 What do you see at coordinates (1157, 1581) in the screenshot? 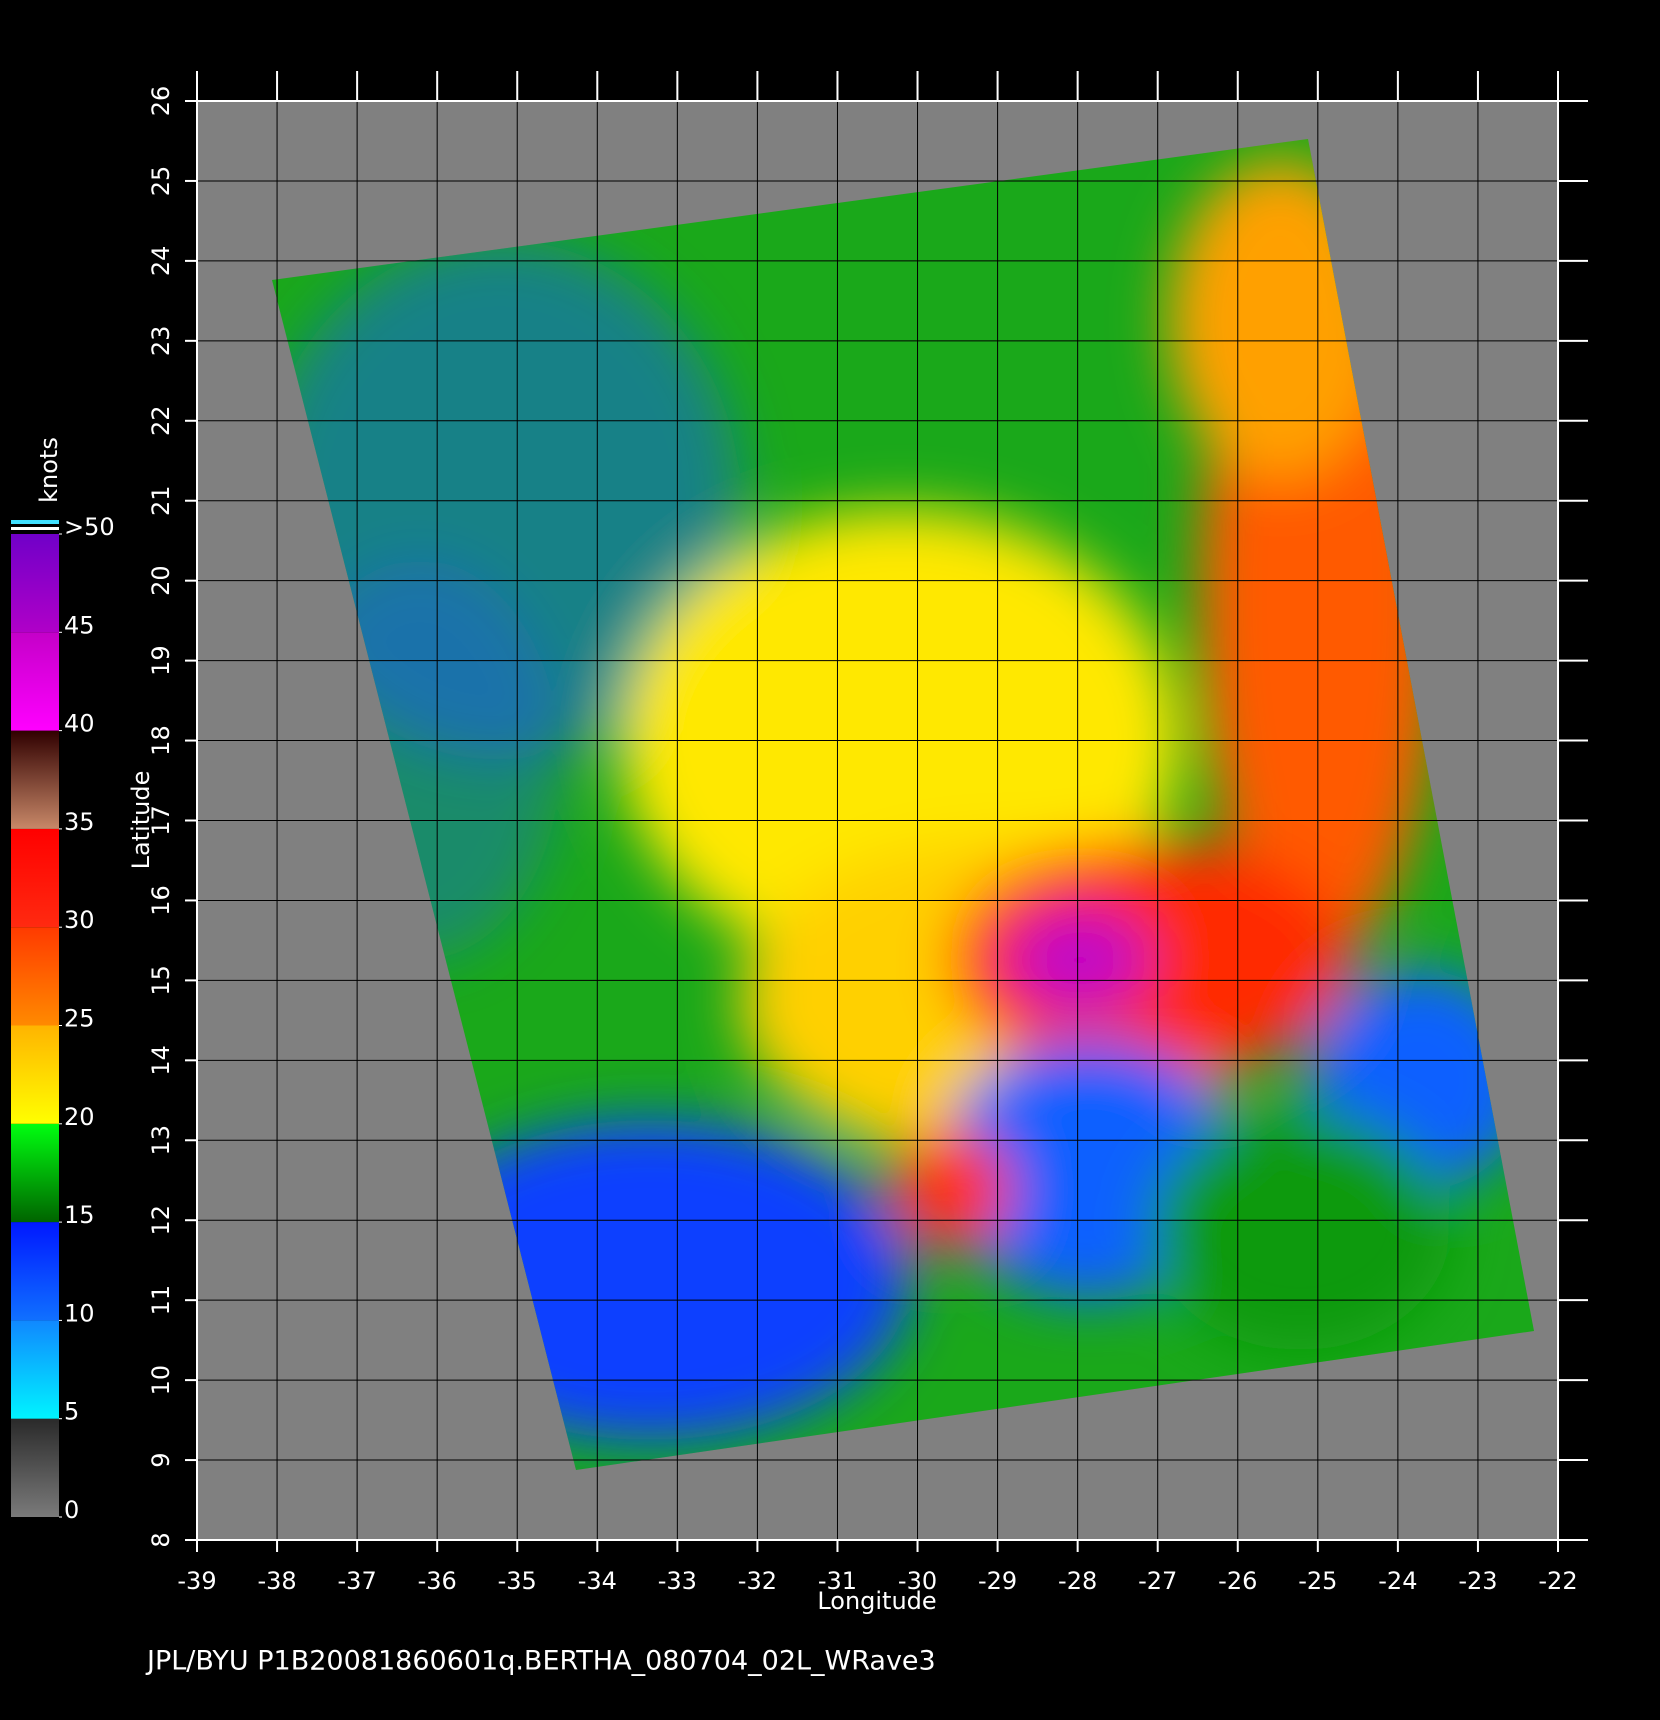
I see `x-tick-label: -27` at bounding box center [1157, 1581].